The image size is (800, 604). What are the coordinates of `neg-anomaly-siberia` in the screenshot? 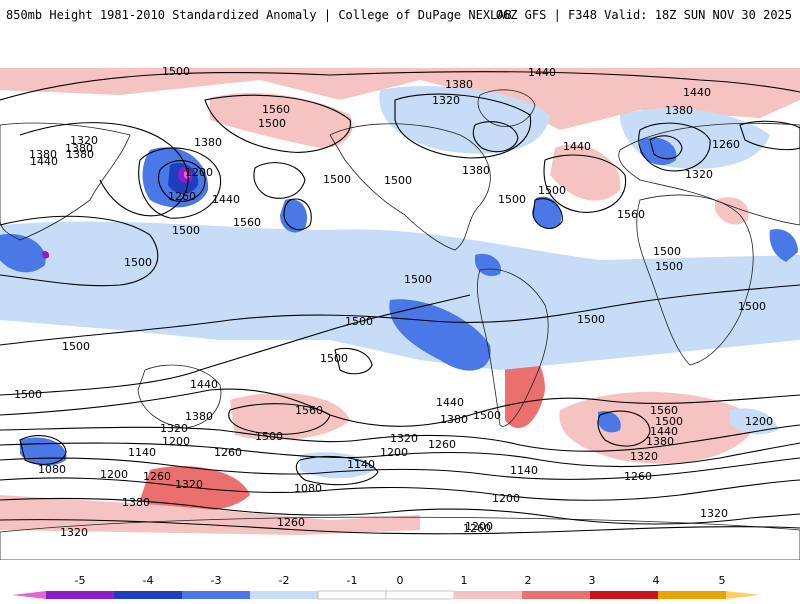 It's located at (658, 151).